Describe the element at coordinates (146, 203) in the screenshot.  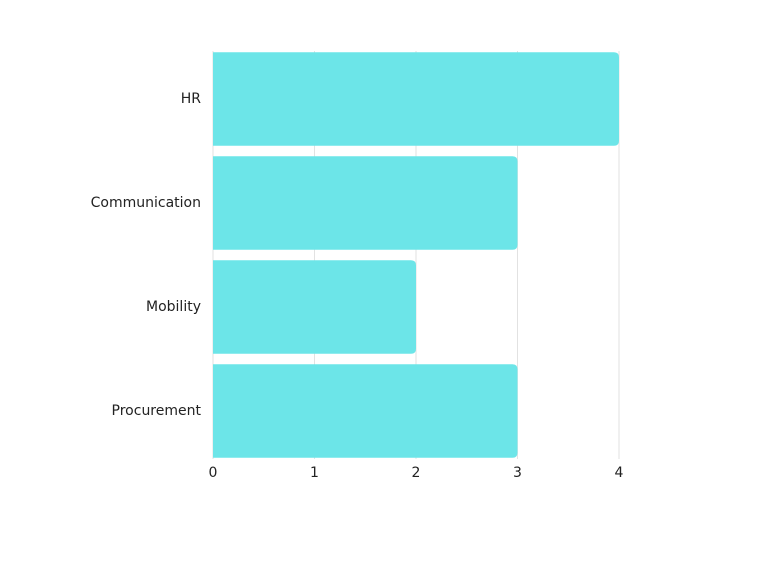
I see `y-tick-label: Communication` at that location.